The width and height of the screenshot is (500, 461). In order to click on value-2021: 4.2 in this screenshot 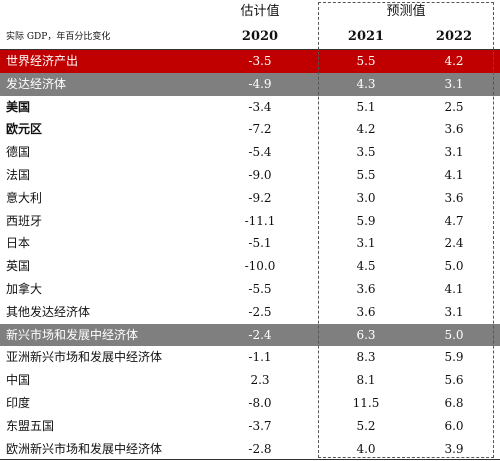, I will do `click(366, 129)`.